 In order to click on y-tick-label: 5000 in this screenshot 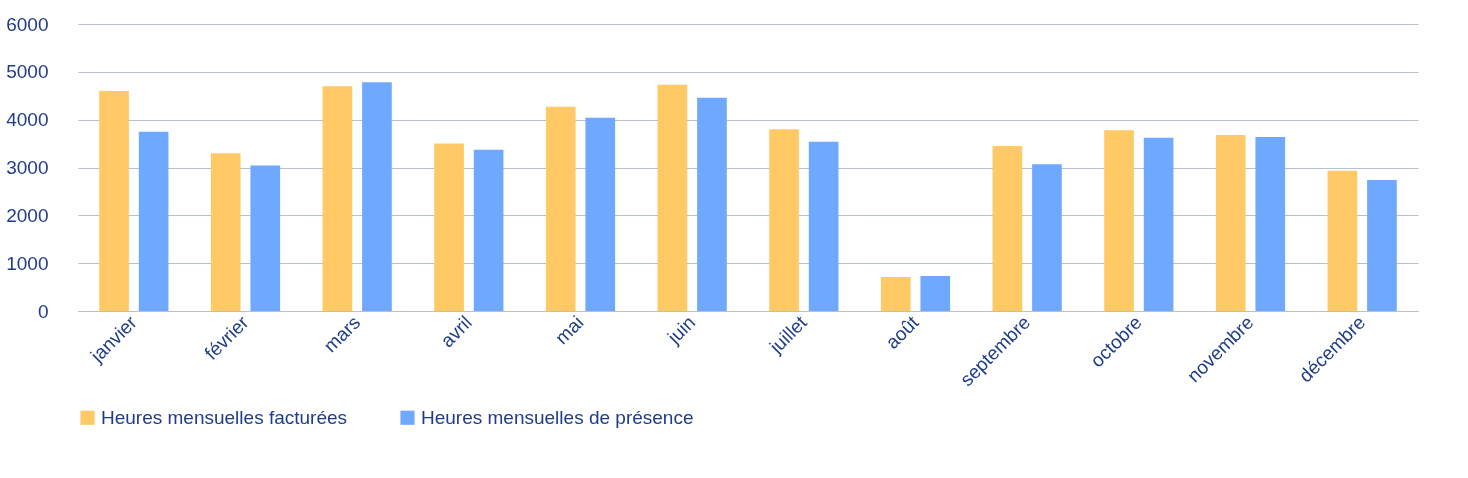, I will do `click(27, 72)`.